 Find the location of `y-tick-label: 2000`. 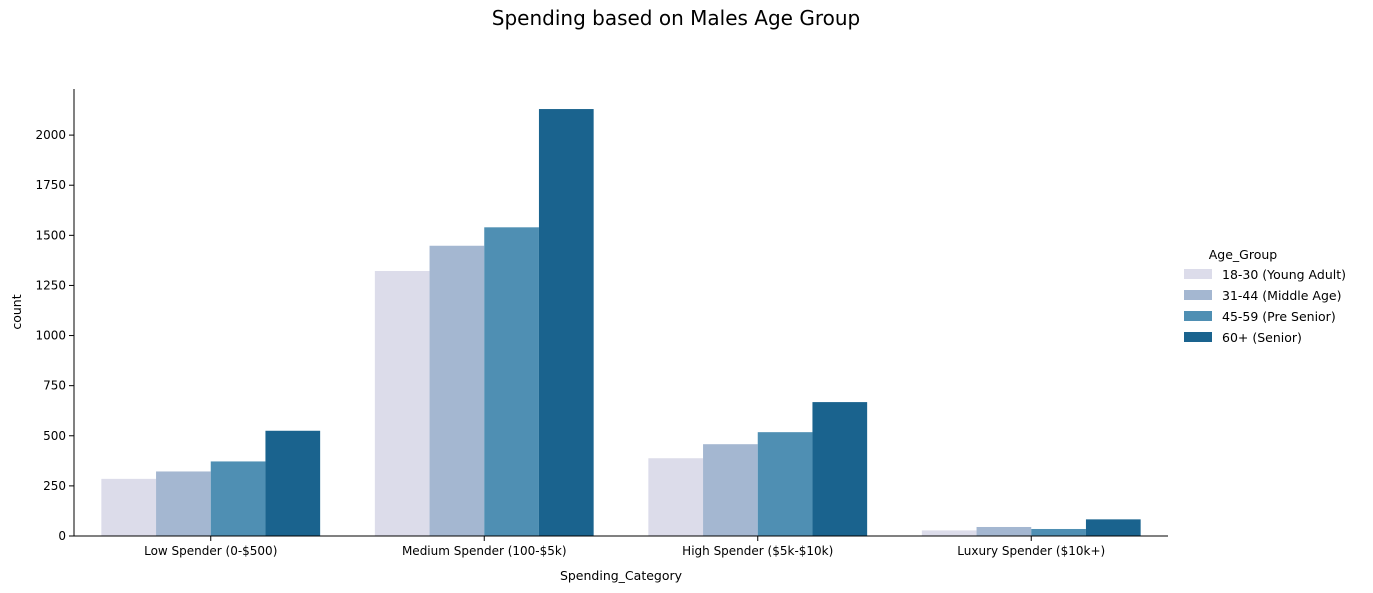

y-tick-label: 2000 is located at coordinates (50, 135).